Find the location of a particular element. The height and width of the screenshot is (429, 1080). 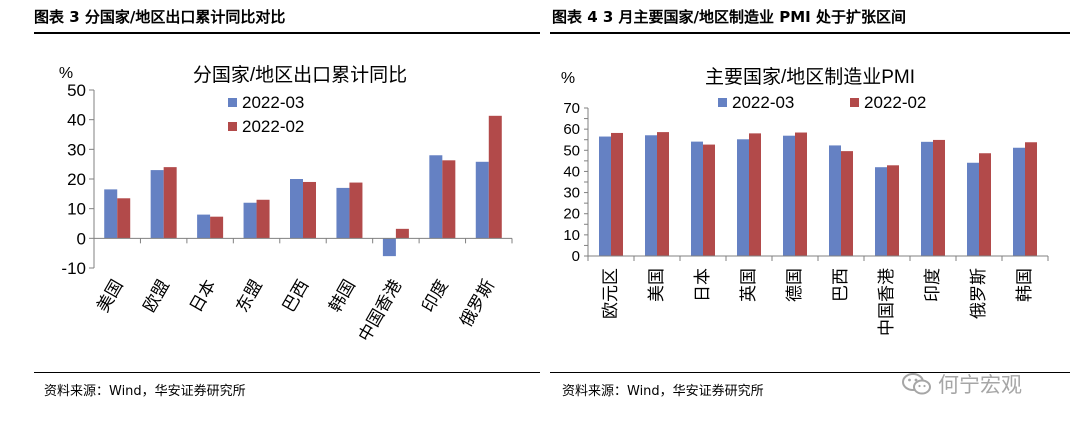

right-top-rule is located at coordinates (810, 33).